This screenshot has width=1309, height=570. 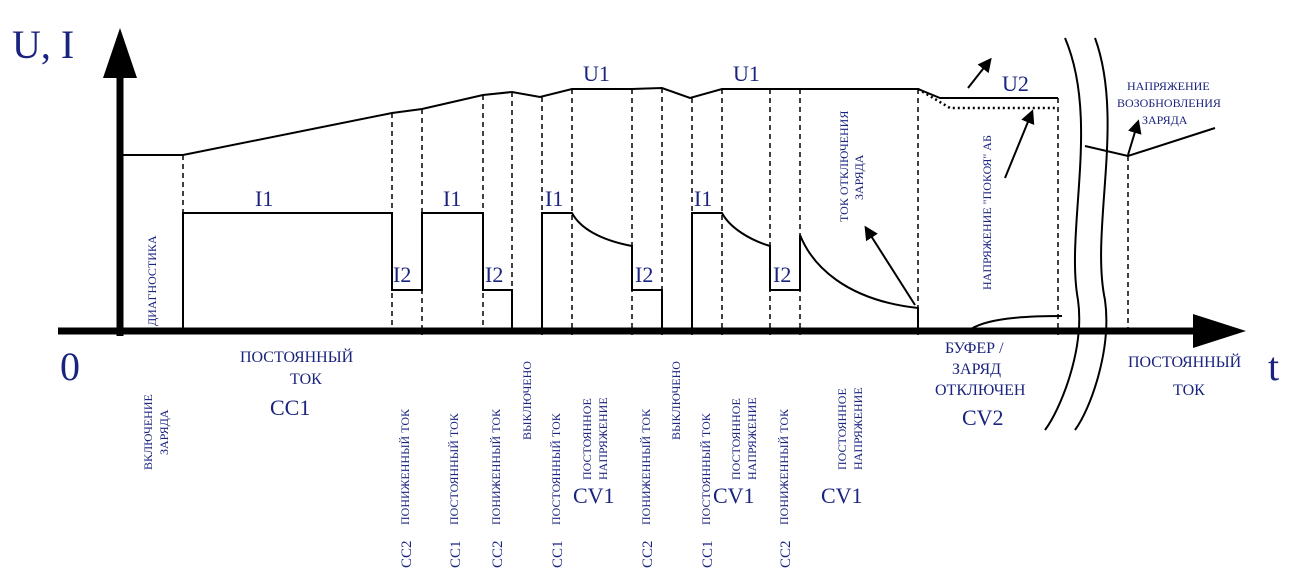 What do you see at coordinates (596, 73) in the screenshot?
I see `u1-label-1: U1` at bounding box center [596, 73].